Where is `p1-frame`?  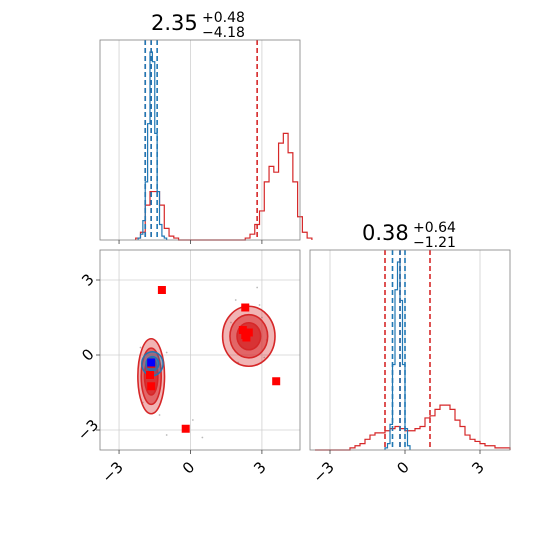 p1-frame is located at coordinates (200, 140).